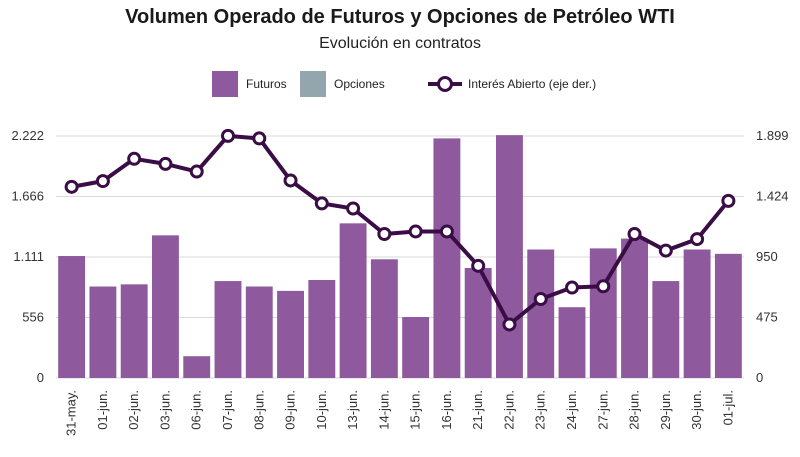 Image resolution: width=800 pixels, height=457 pixels. What do you see at coordinates (266, 84) in the screenshot?
I see `legend-label-futuros: Futuros` at bounding box center [266, 84].